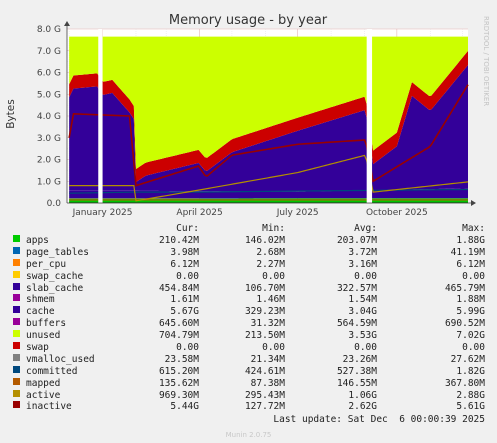 This screenshot has width=497, height=443. I want to click on legend-cur: 5.44G, so click(184, 407).